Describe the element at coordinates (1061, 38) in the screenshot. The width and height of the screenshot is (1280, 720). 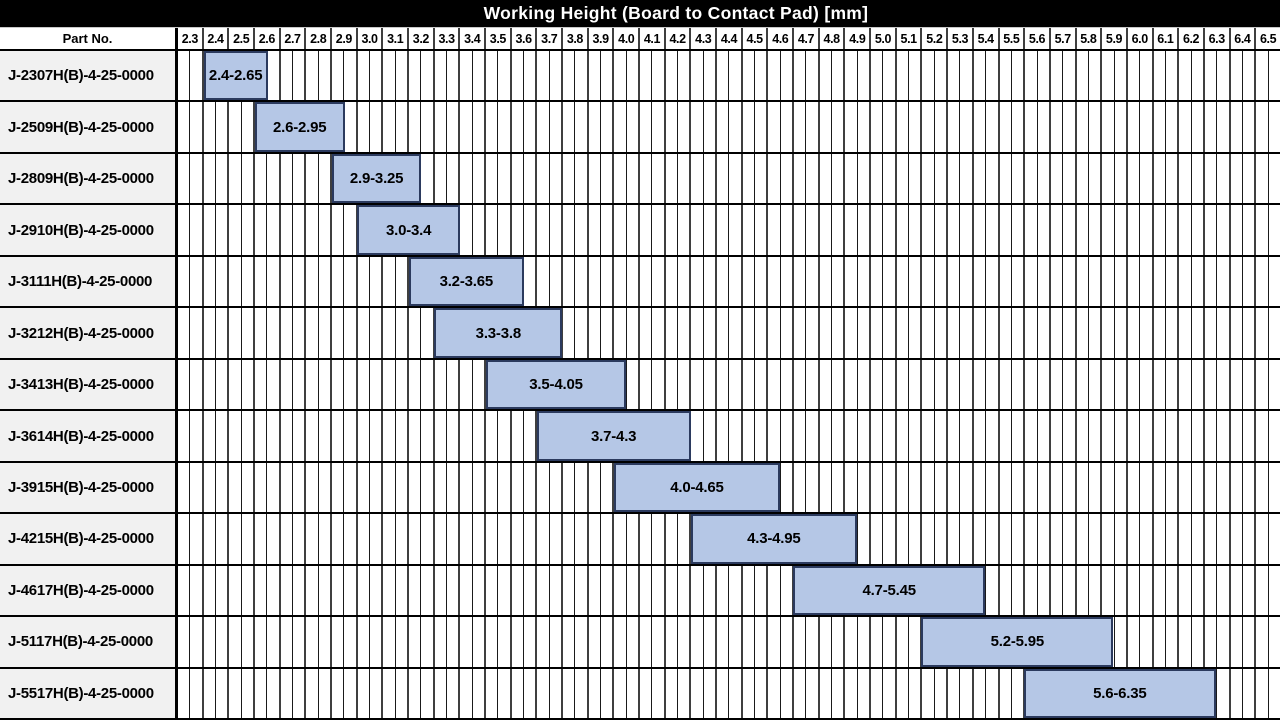
I see `axis-tick-5.7: 5.7` at that location.